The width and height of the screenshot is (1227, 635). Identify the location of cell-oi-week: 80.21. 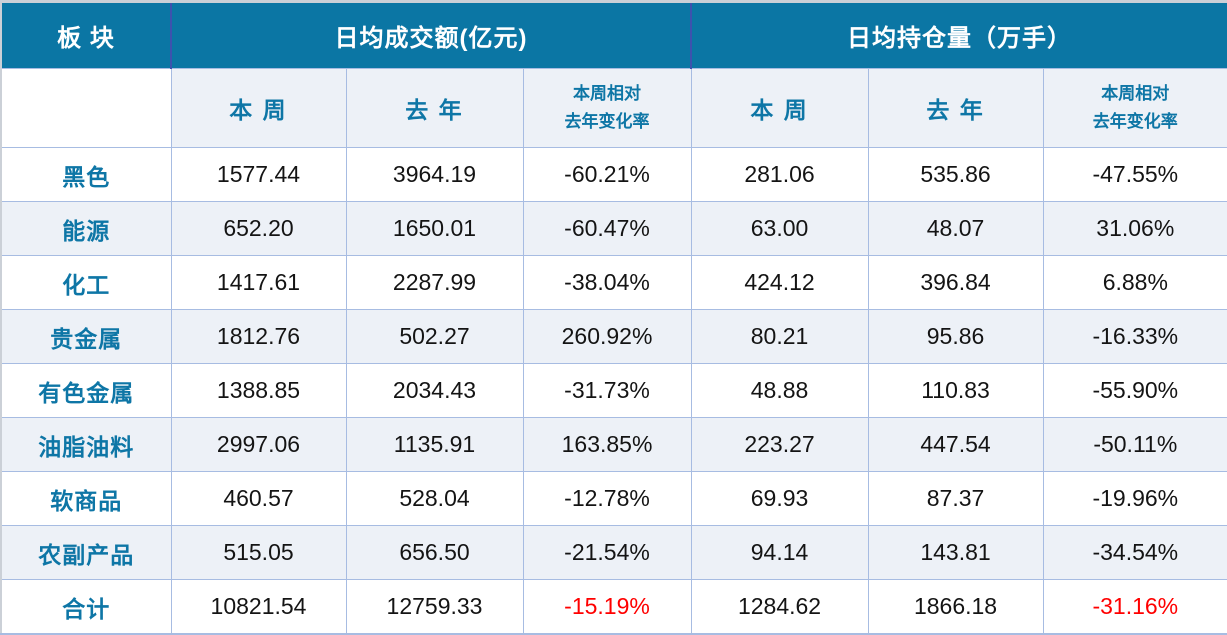
(779, 336).